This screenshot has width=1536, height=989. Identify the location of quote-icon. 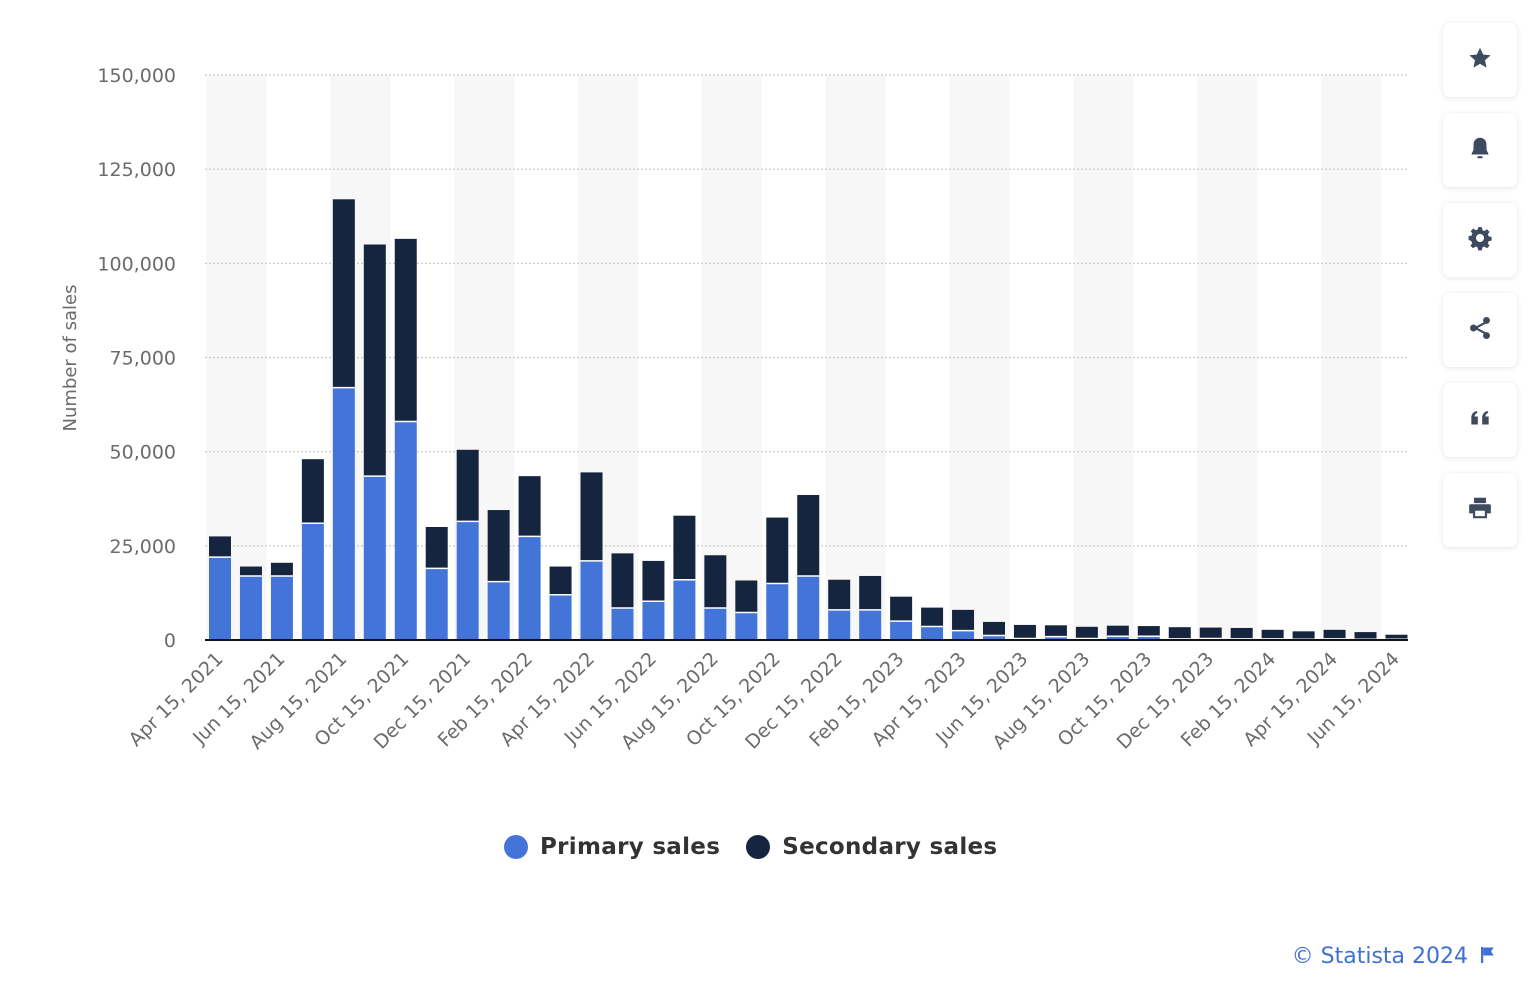
(1480, 420).